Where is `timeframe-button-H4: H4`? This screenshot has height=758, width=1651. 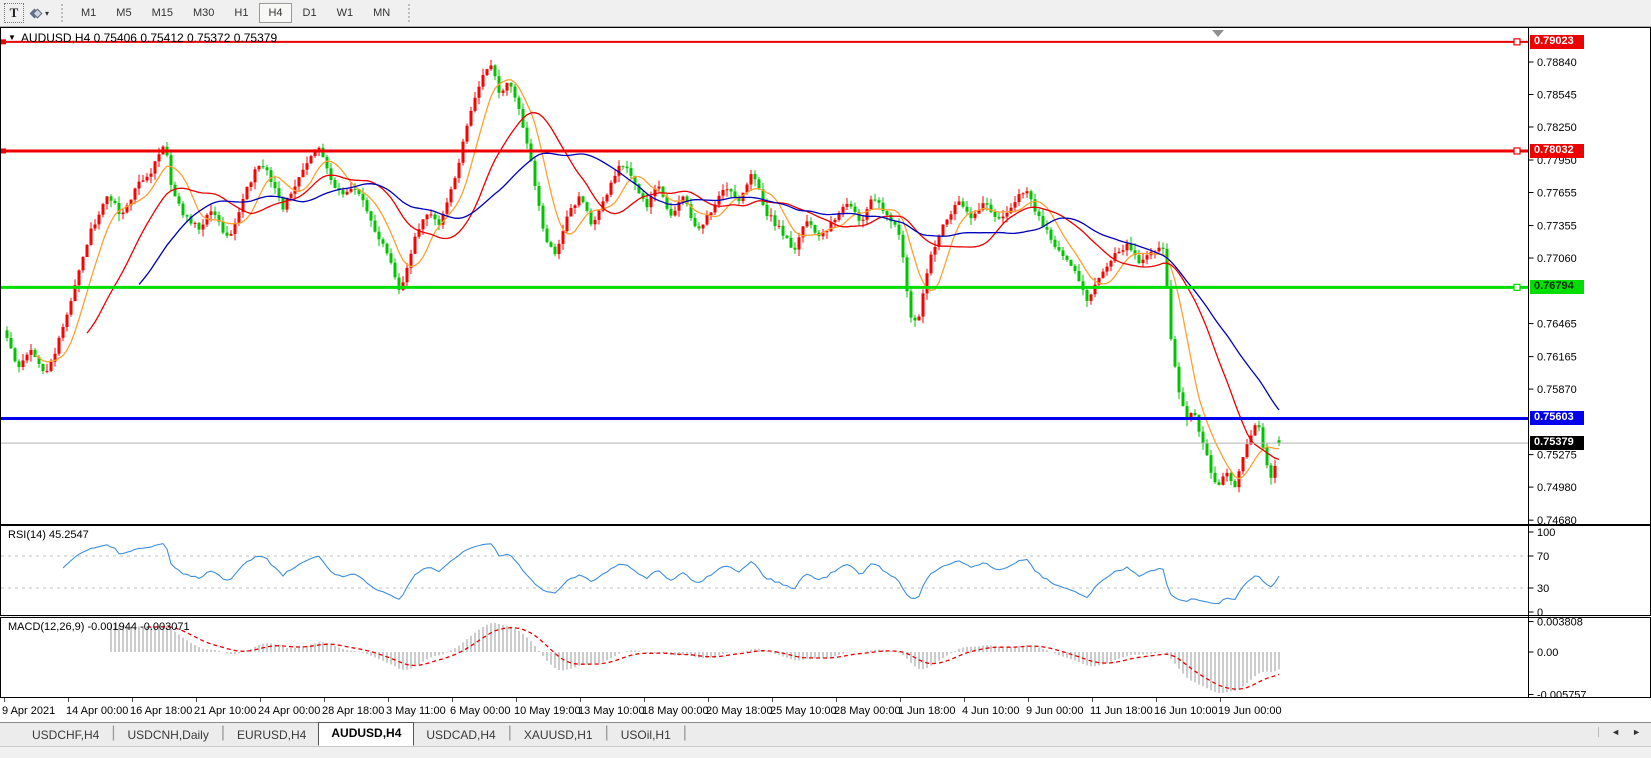
timeframe-button-H4: H4 is located at coordinates (275, 13).